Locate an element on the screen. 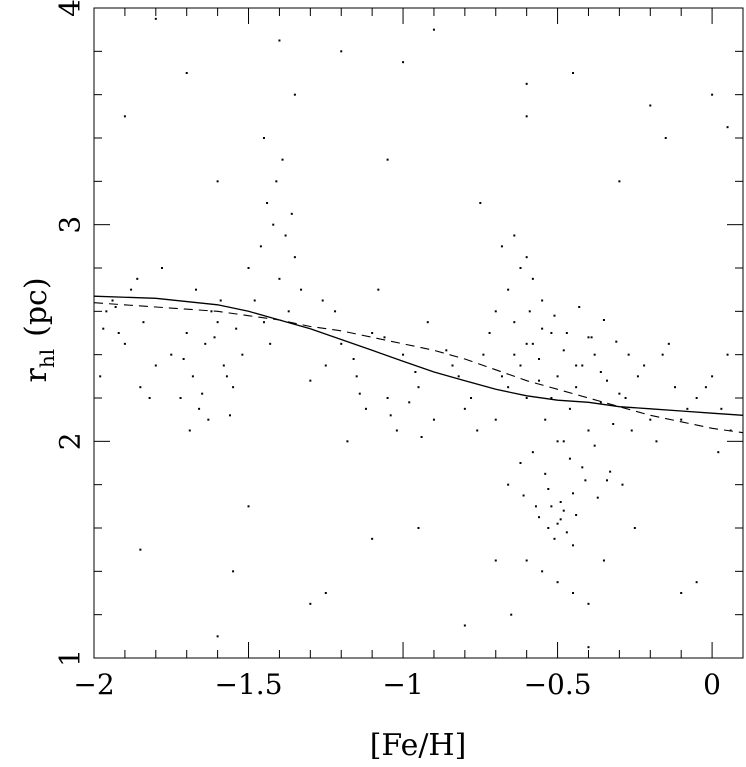 The height and width of the screenshot is (767, 746). y-axis-label-main: r is located at coordinates (36, 375).